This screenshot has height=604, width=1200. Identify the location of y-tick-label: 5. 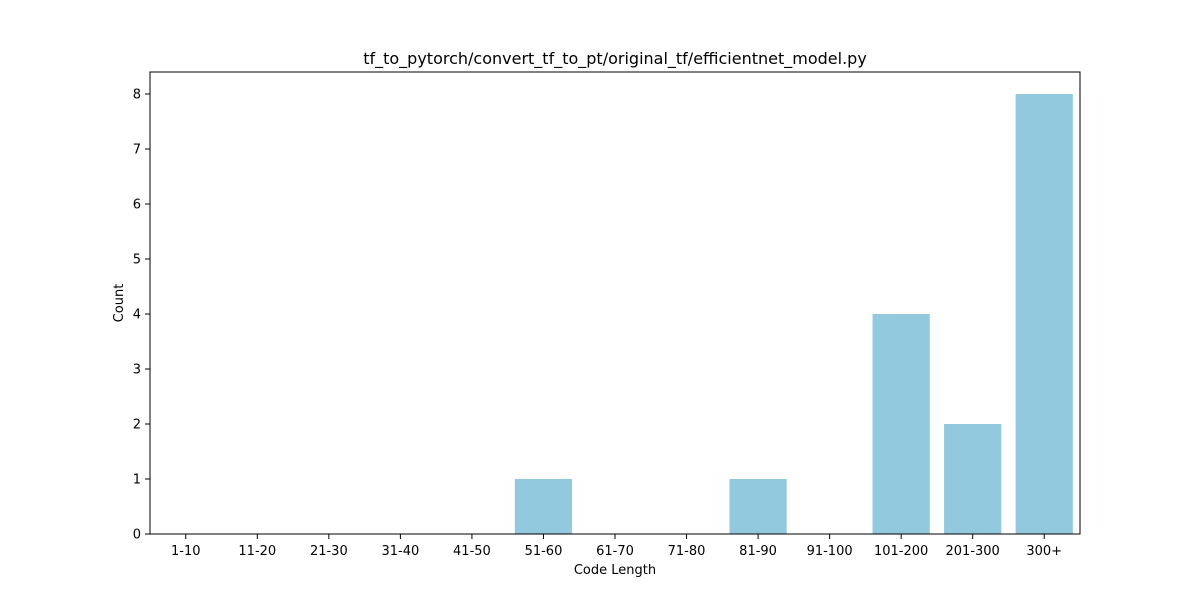
(137, 260).